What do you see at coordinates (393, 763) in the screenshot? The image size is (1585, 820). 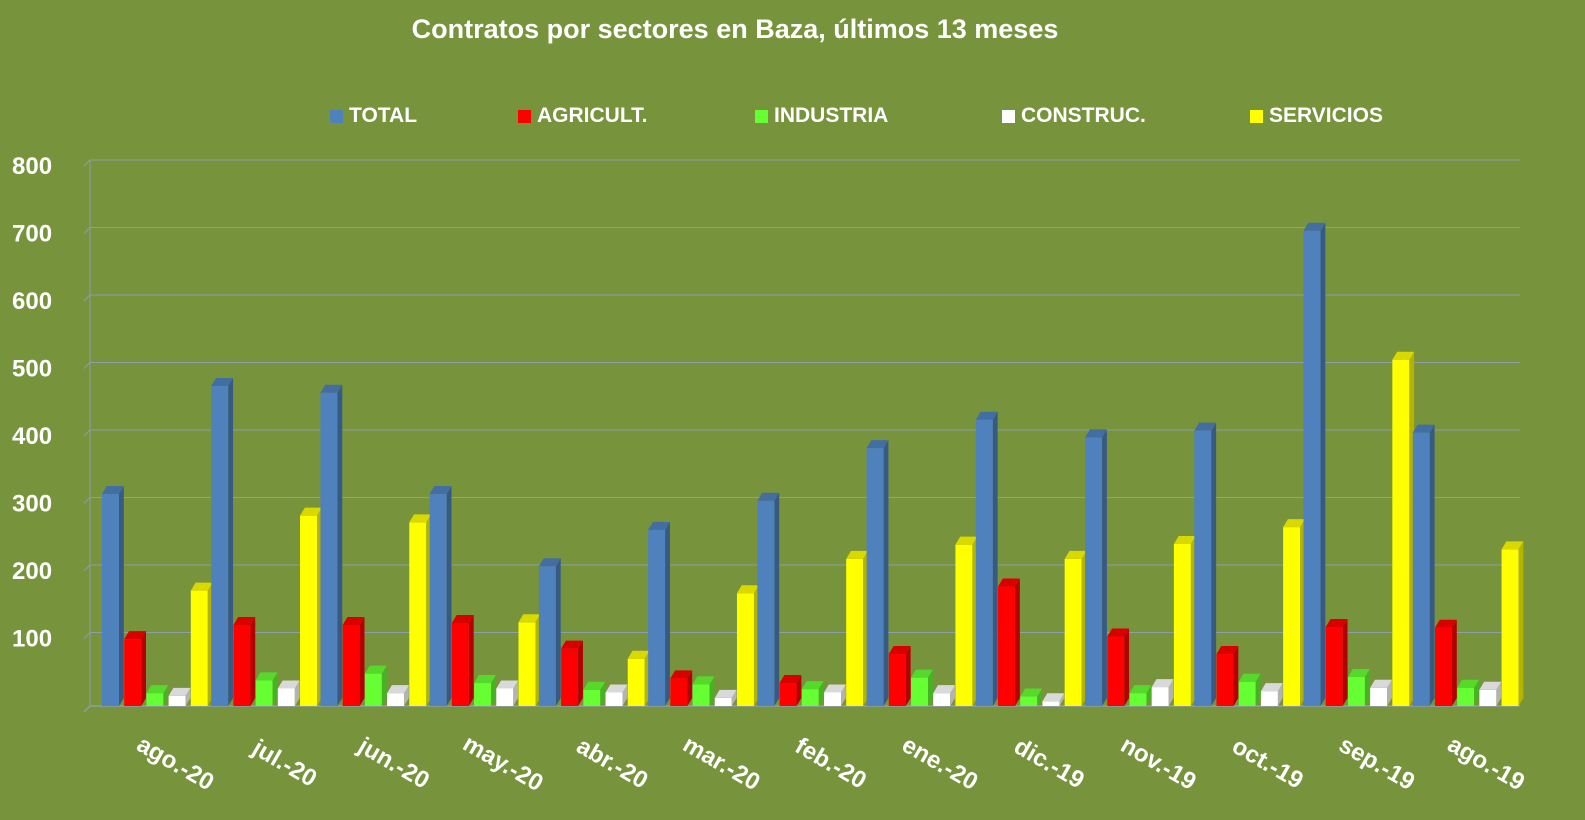 I see `x-tick-label: jun.-20` at bounding box center [393, 763].